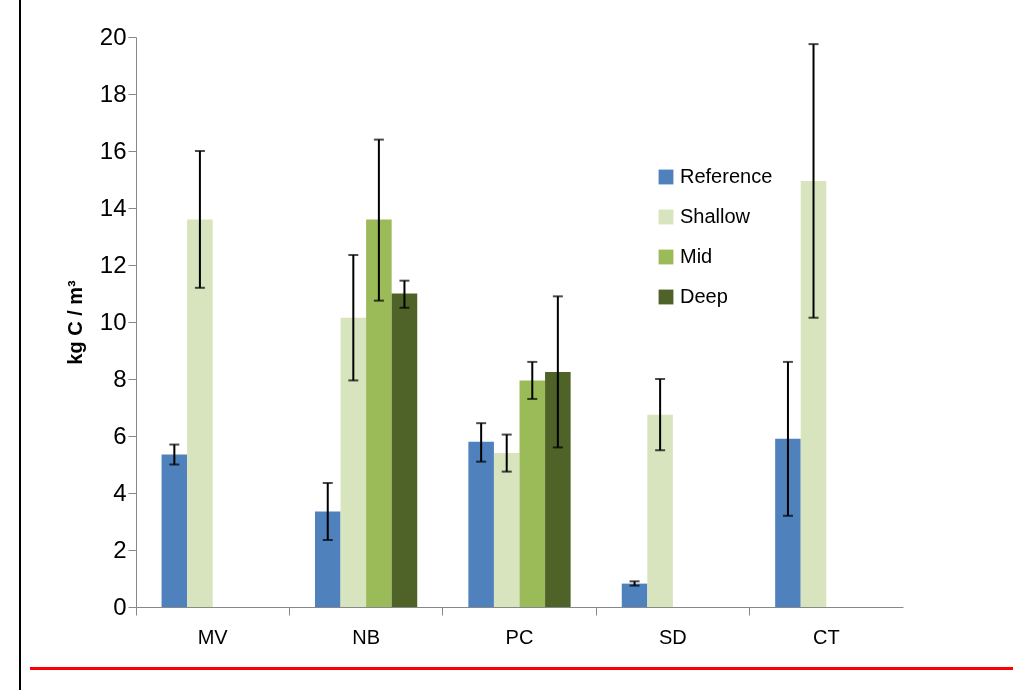 This screenshot has width=1013, height=700. What do you see at coordinates (113, 150) in the screenshot?
I see `y-tick-label: 16` at bounding box center [113, 150].